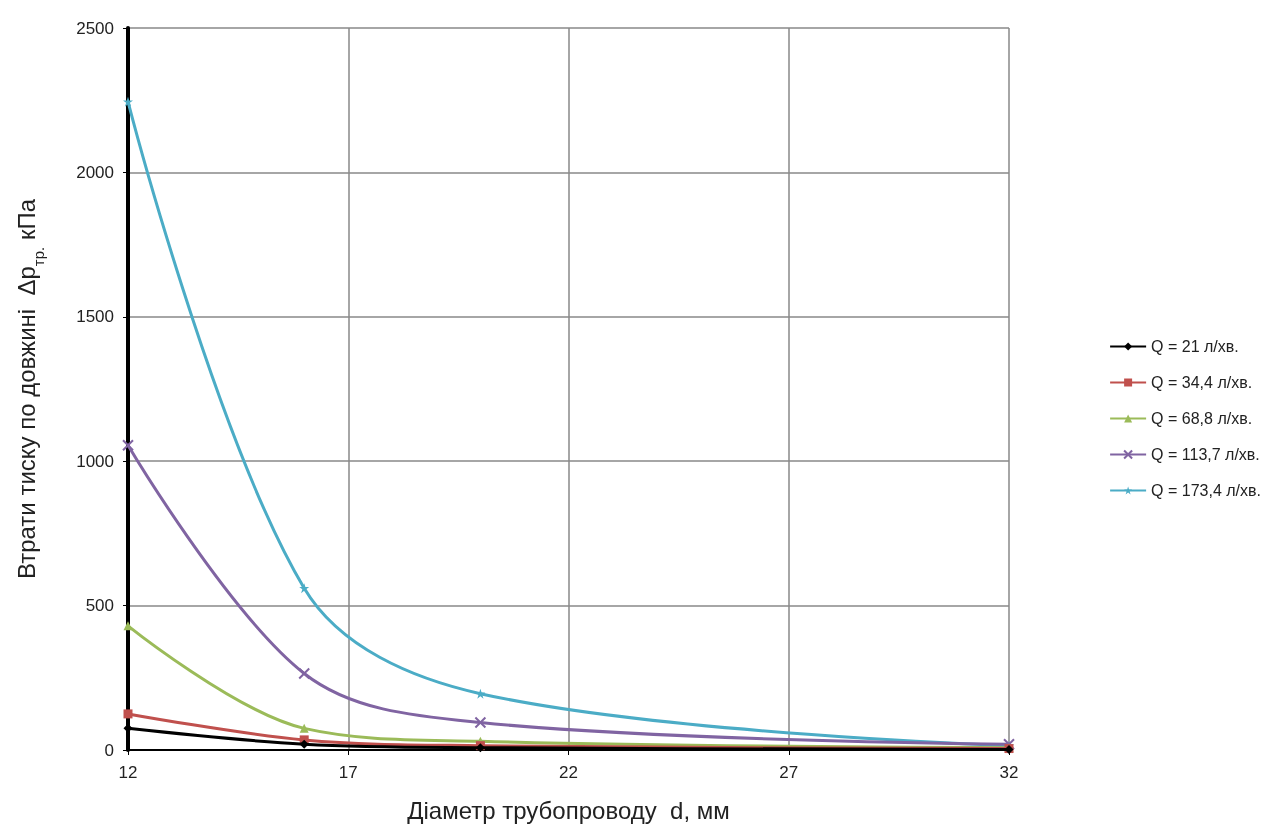 The width and height of the screenshot is (1271, 837). I want to click on y-tick-label: 2000, so click(95, 172).